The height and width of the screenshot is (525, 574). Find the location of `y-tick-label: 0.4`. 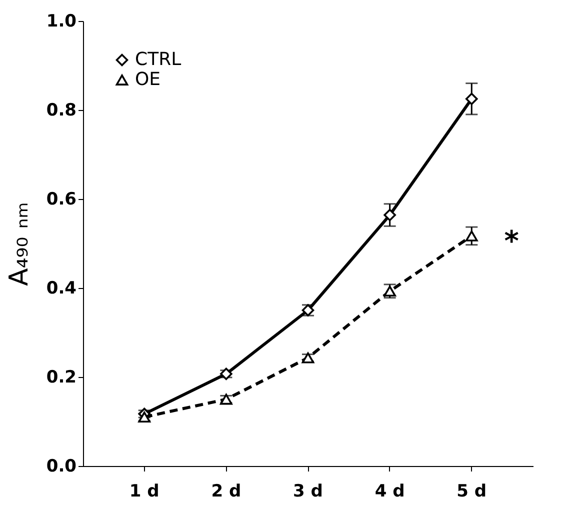

y-tick-label: 0.4 is located at coordinates (61, 288).